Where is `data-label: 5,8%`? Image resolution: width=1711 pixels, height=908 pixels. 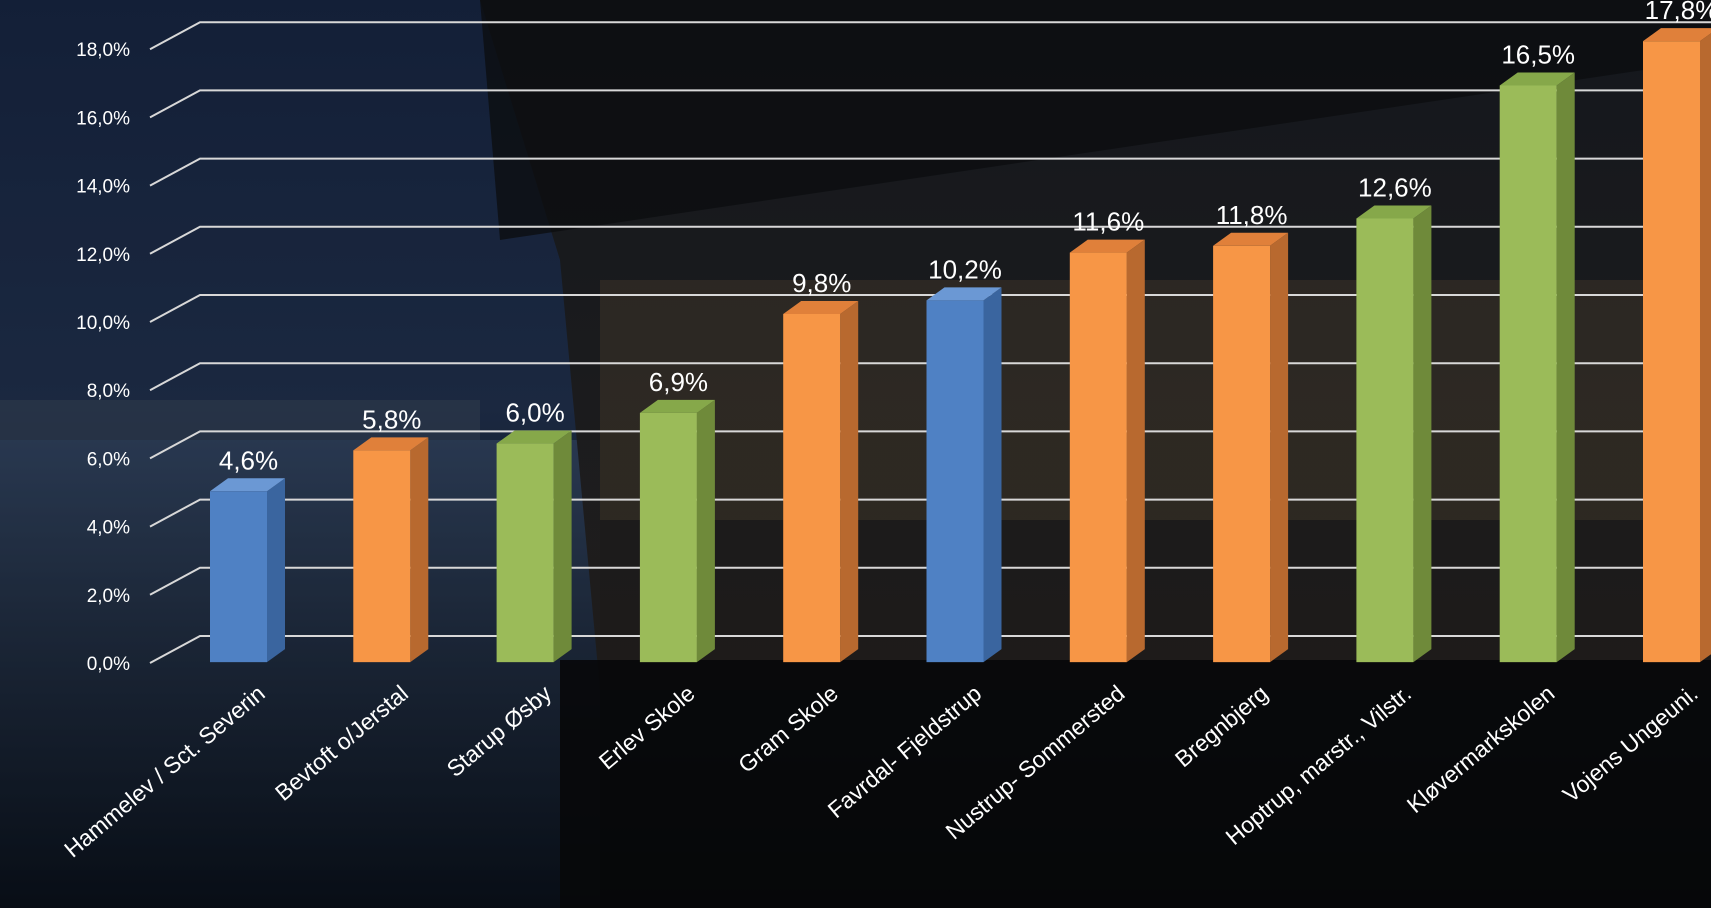
data-label: 5,8% is located at coordinates (391, 419).